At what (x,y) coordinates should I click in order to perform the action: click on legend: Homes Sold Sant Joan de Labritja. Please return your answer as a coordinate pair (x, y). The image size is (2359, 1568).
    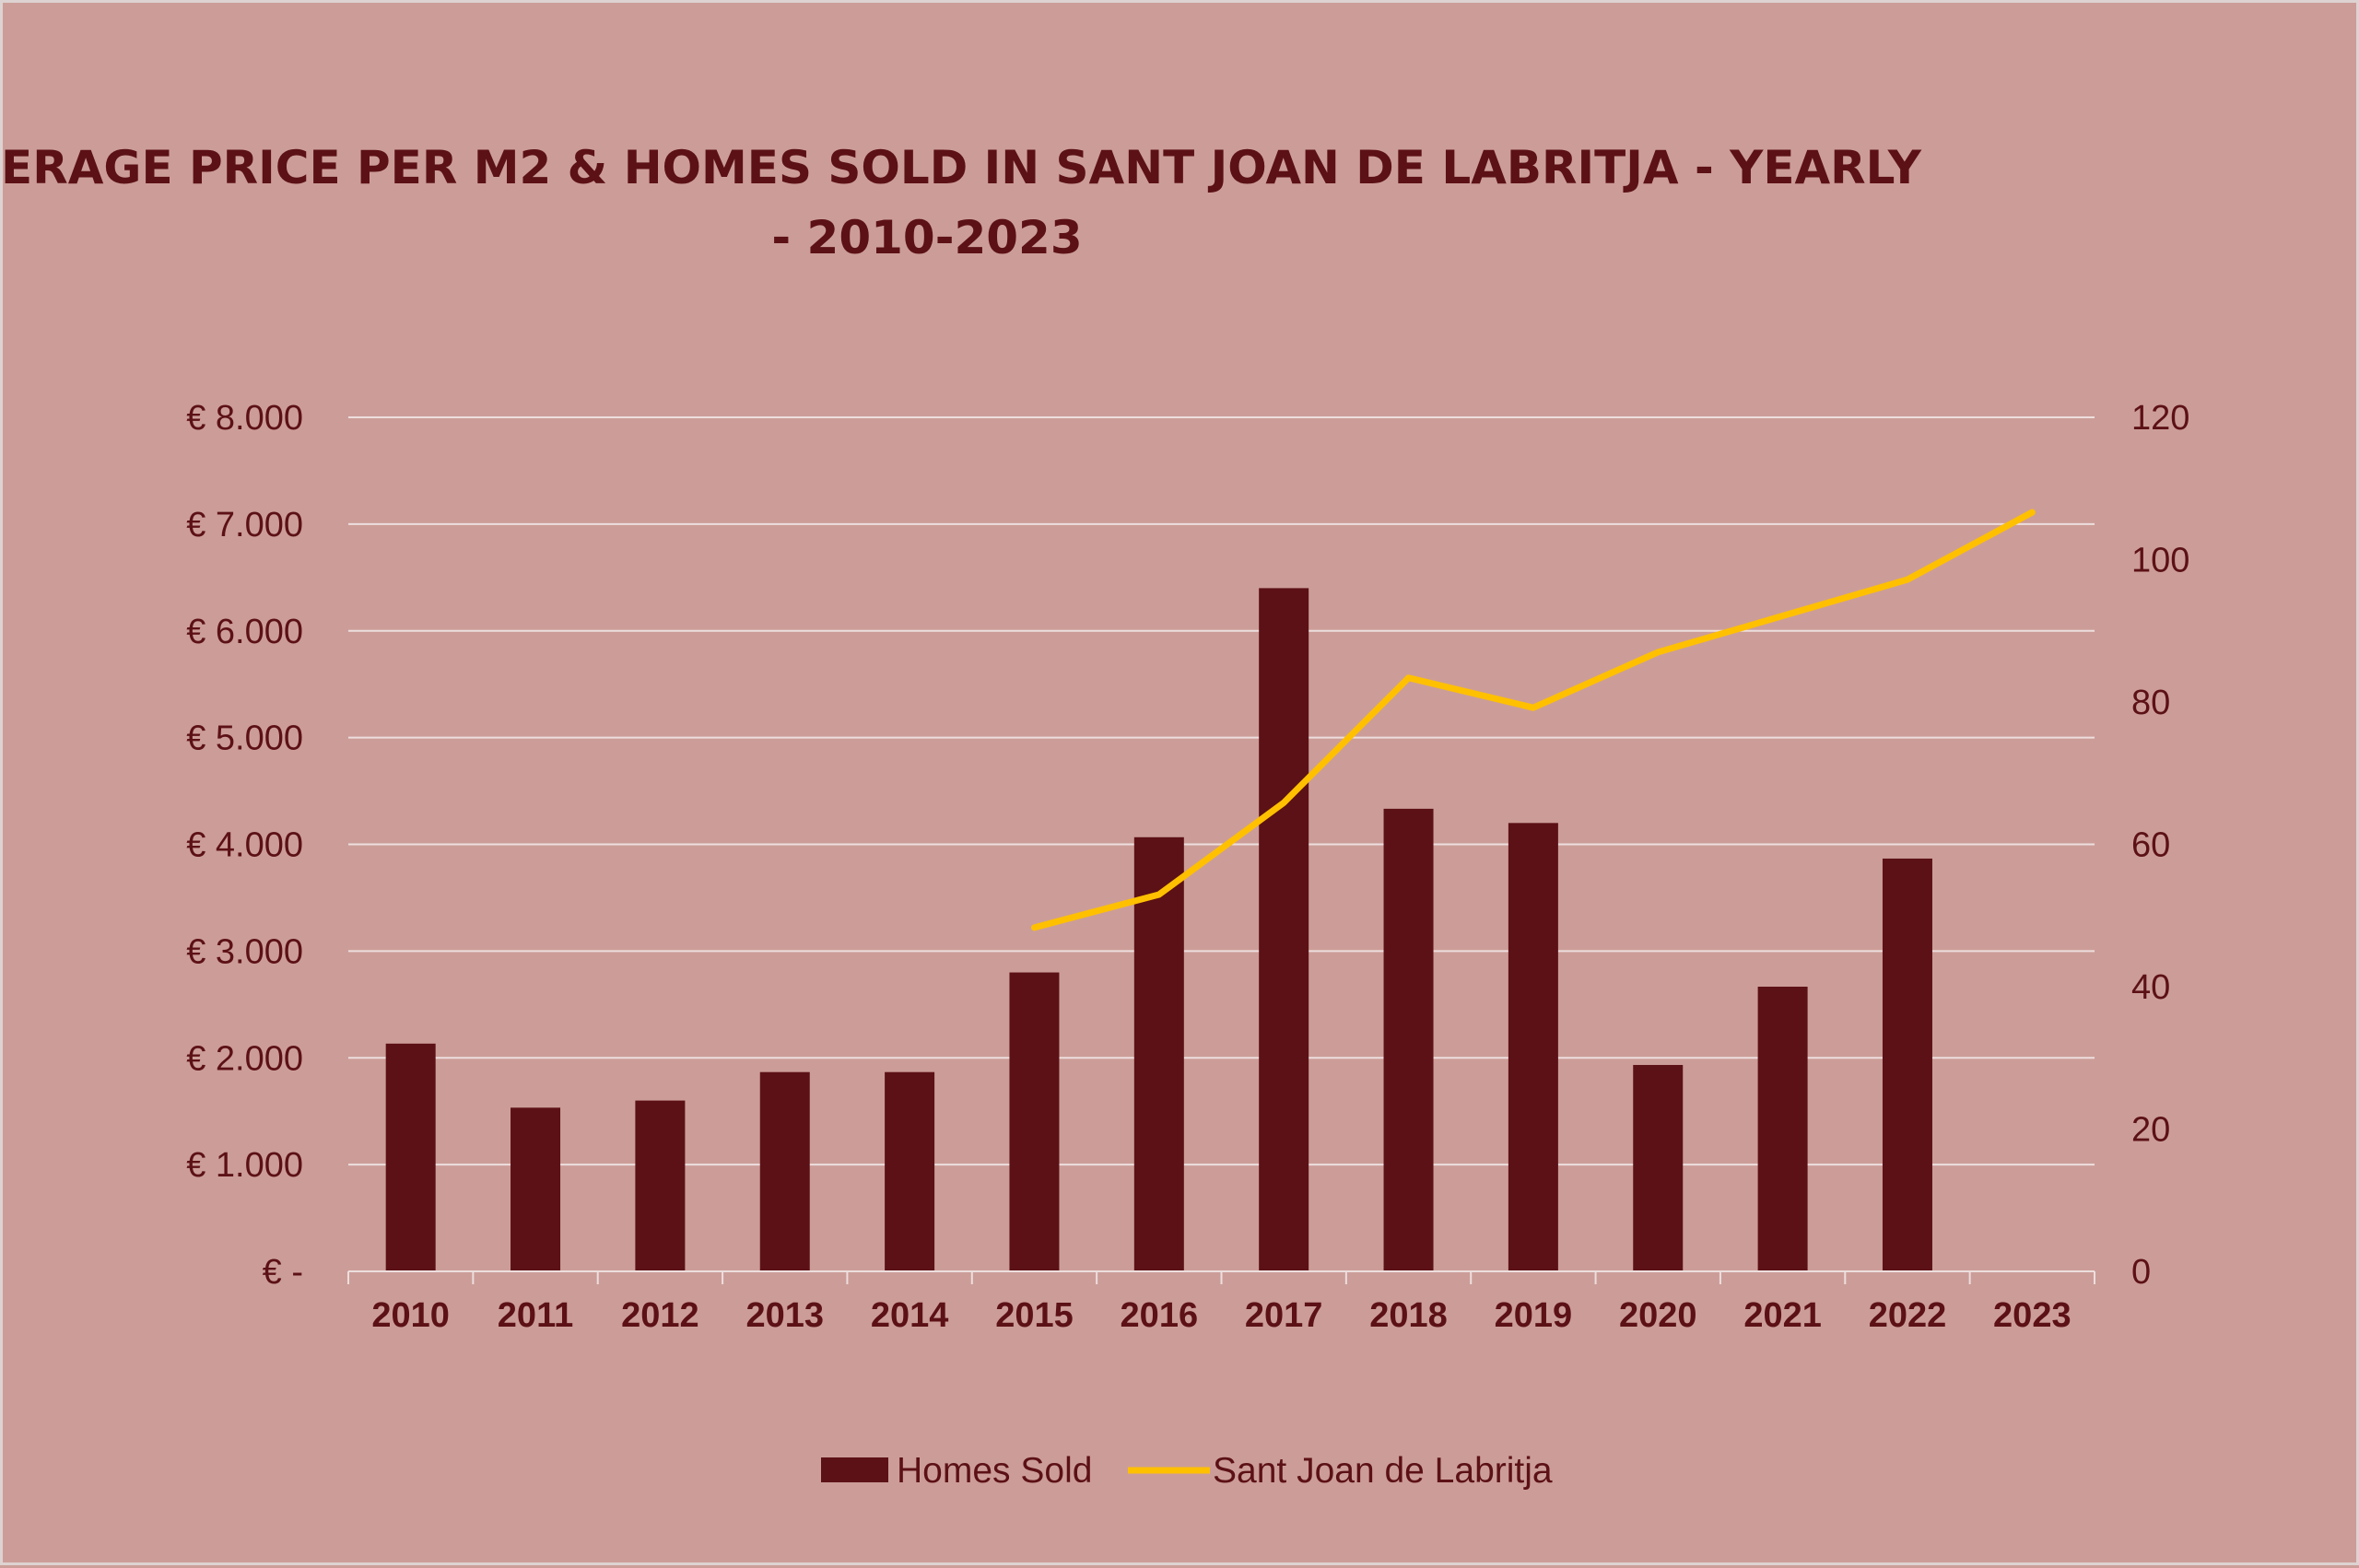
    Looking at the image, I should click on (1187, 1471).